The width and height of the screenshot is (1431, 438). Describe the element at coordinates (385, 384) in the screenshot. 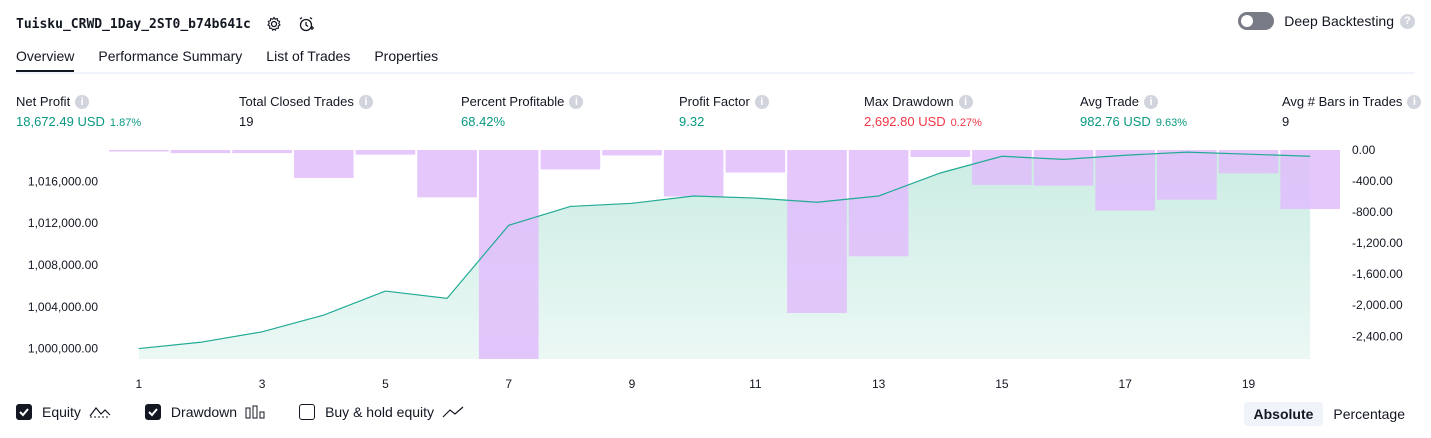

I see `x-tick-label: 5` at that location.